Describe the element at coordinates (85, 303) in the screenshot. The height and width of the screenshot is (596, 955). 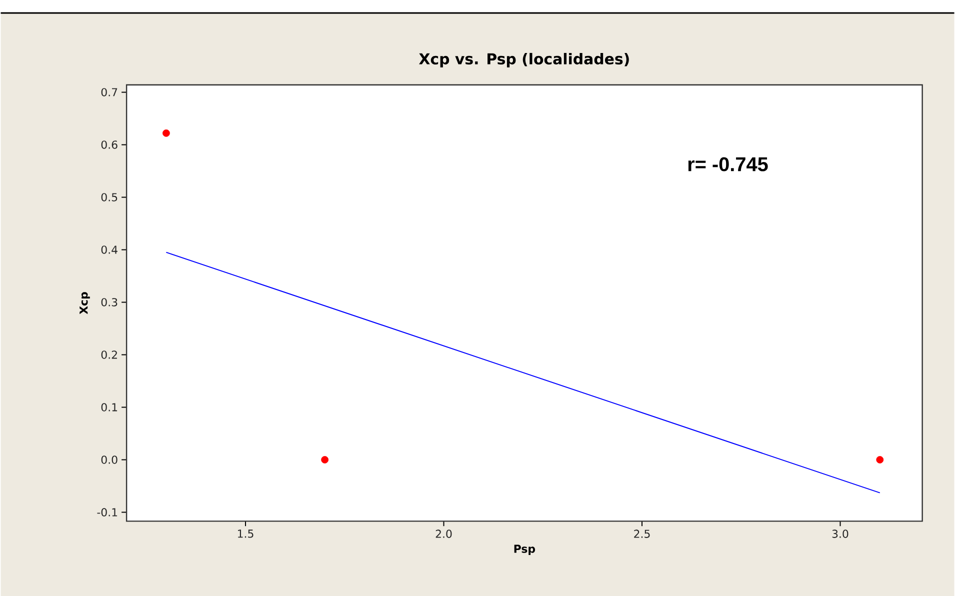
I see `y-axis-title: Xcp` at that location.